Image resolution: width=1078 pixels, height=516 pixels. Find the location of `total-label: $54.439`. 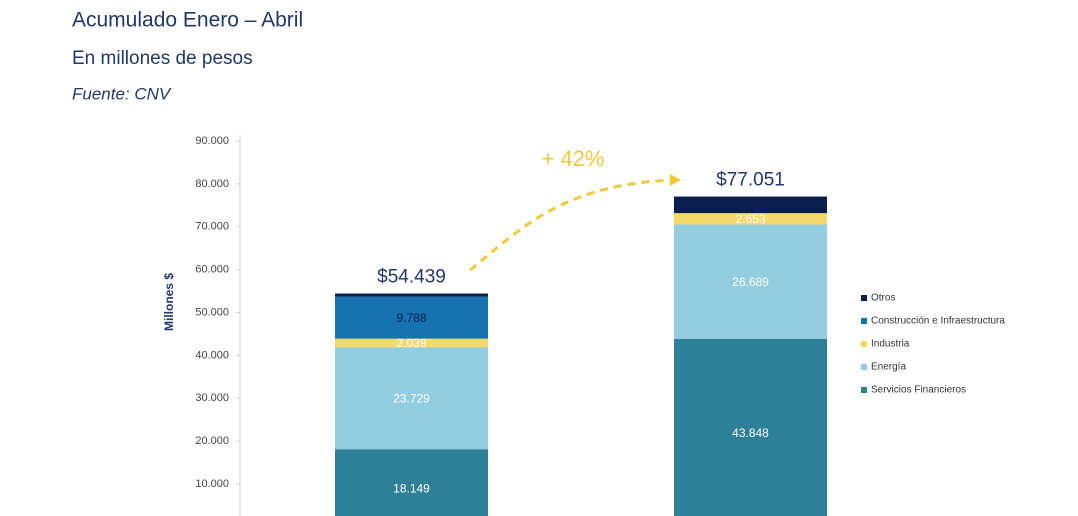

total-label: $54.439 is located at coordinates (411, 277).